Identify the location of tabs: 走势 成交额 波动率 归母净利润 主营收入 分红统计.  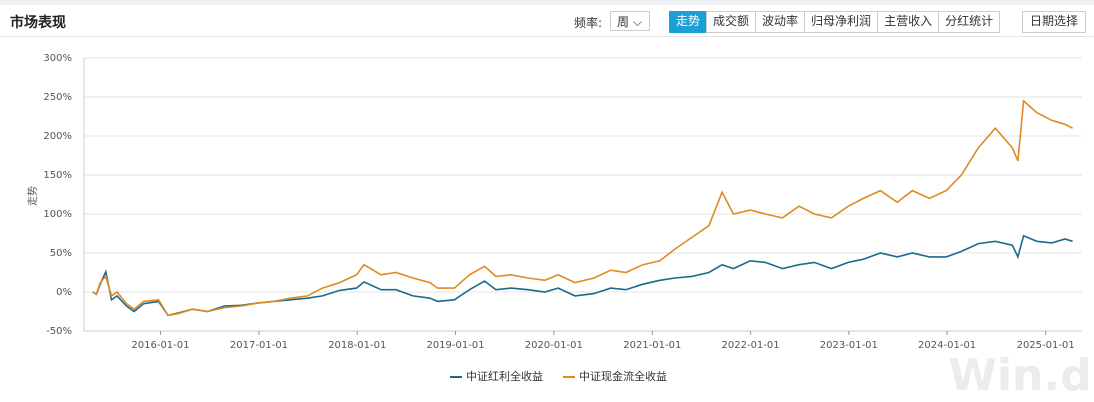
(835, 22).